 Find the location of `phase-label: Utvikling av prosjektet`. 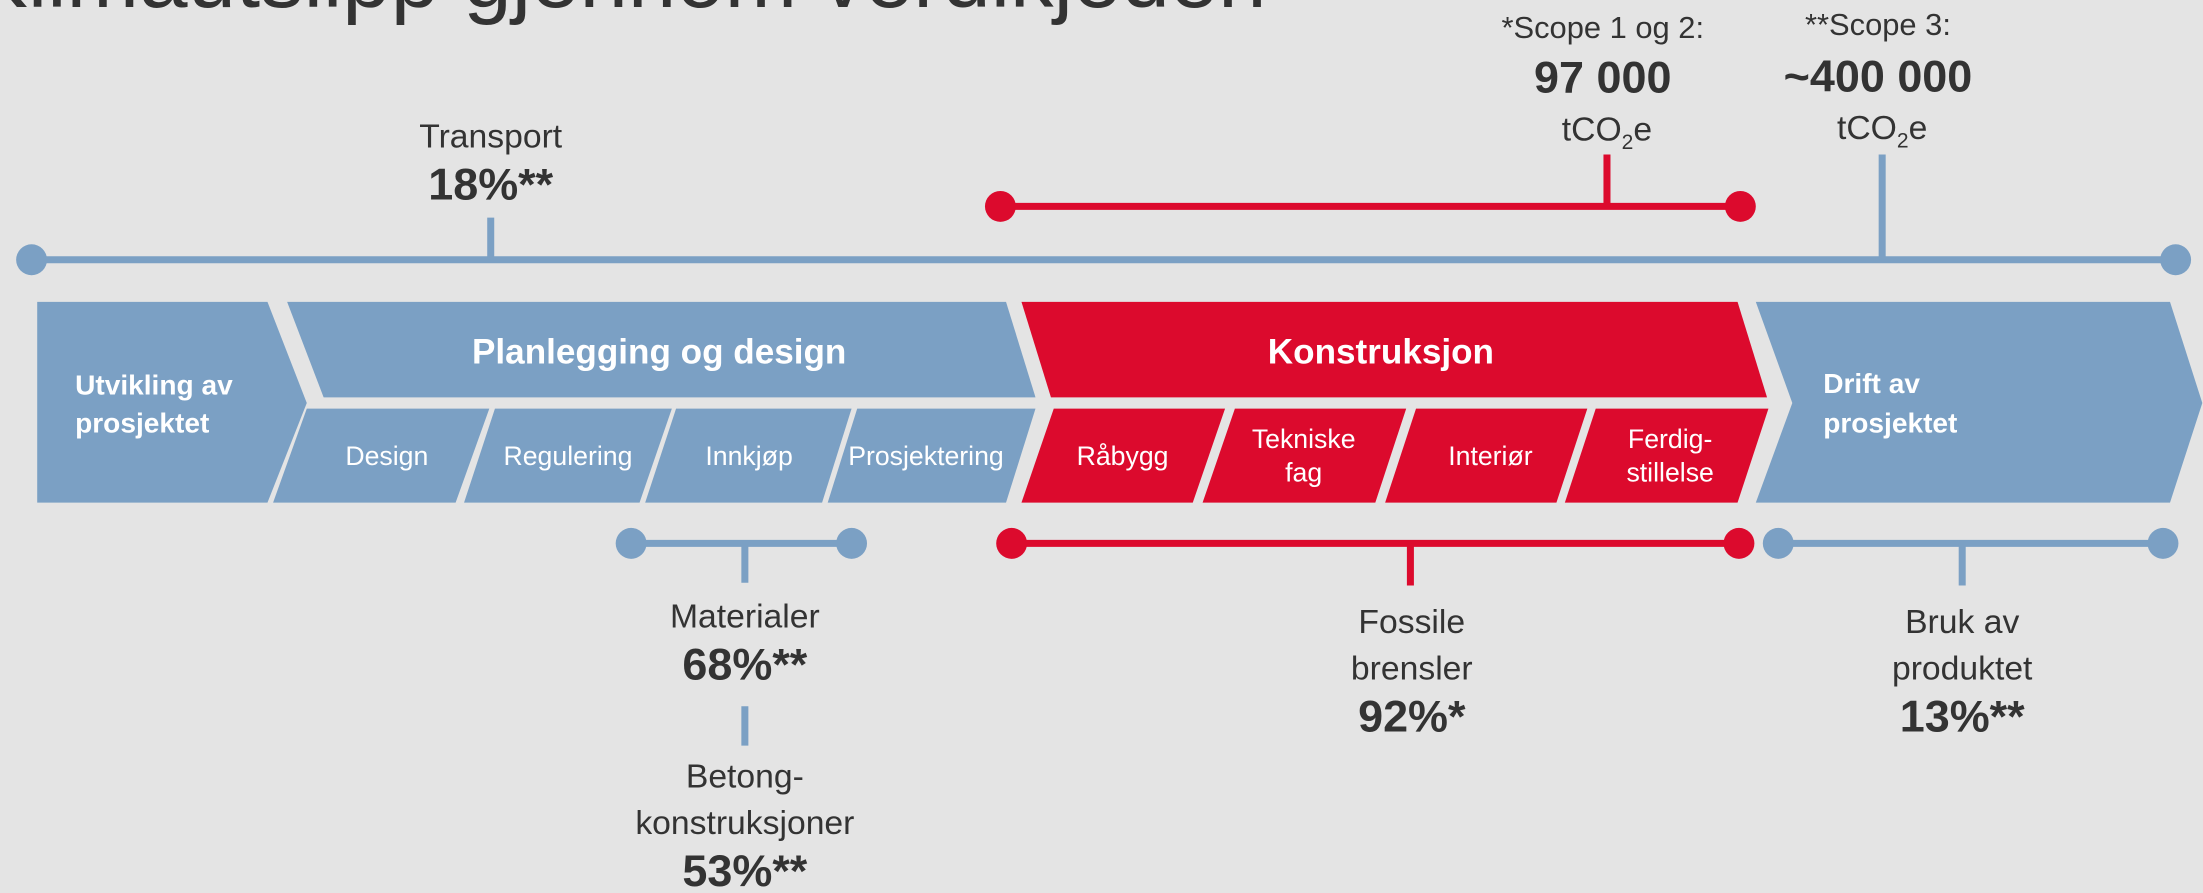

phase-label: Utvikling av prosjektet is located at coordinates (154, 404).